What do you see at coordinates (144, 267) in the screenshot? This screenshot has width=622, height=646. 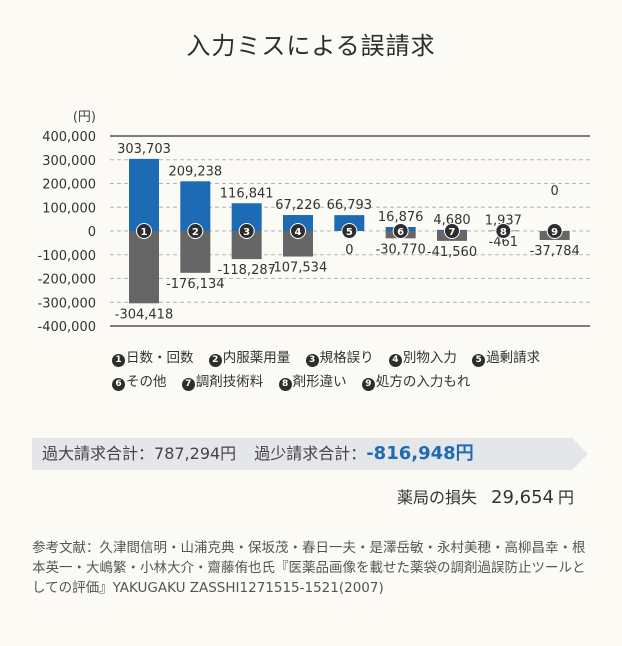 I see `bar-undercharge` at bounding box center [144, 267].